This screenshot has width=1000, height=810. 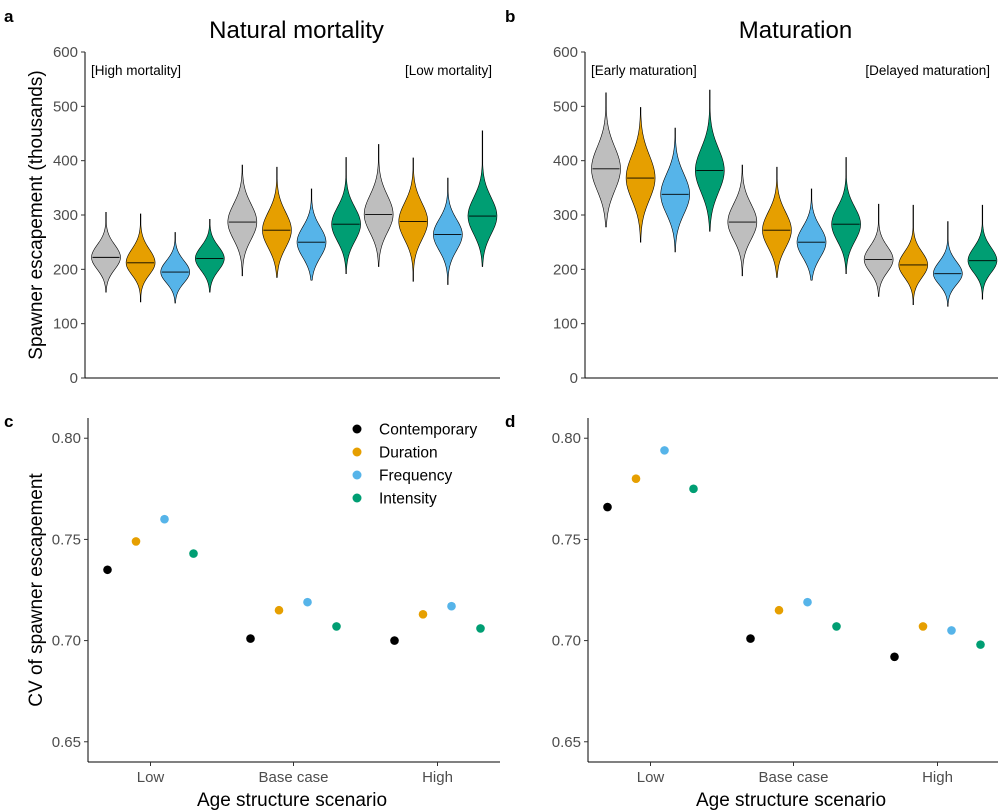 What do you see at coordinates (510, 16) in the screenshot?
I see `panel-letter: b` at bounding box center [510, 16].